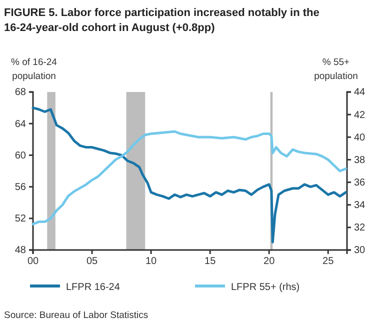 The height and width of the screenshot is (333, 389). What do you see at coordinates (210, 262) in the screenshot?
I see `x-tick-label: 15` at bounding box center [210, 262].